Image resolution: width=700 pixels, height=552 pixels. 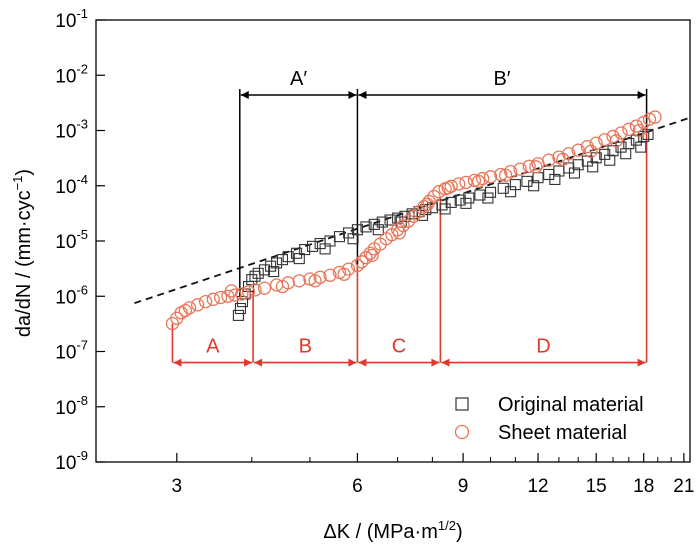 I want to click on y-tick-label: 10⁻⁶, so click(x=71, y=295).